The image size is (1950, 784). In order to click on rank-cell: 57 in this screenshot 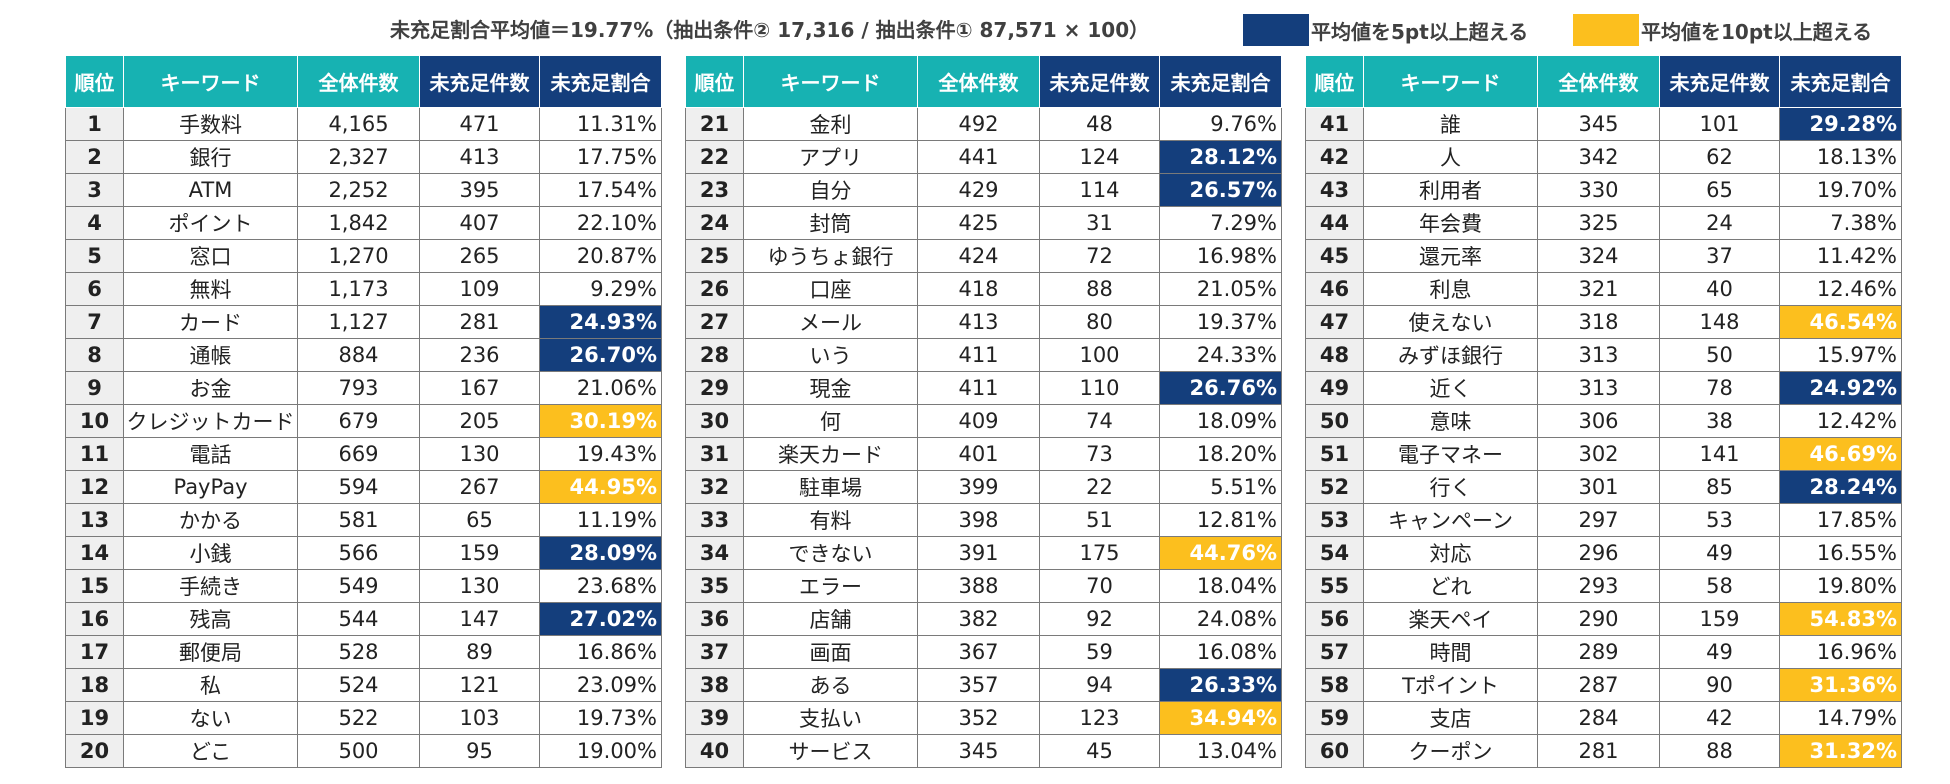, I will do `click(1334, 652)`.